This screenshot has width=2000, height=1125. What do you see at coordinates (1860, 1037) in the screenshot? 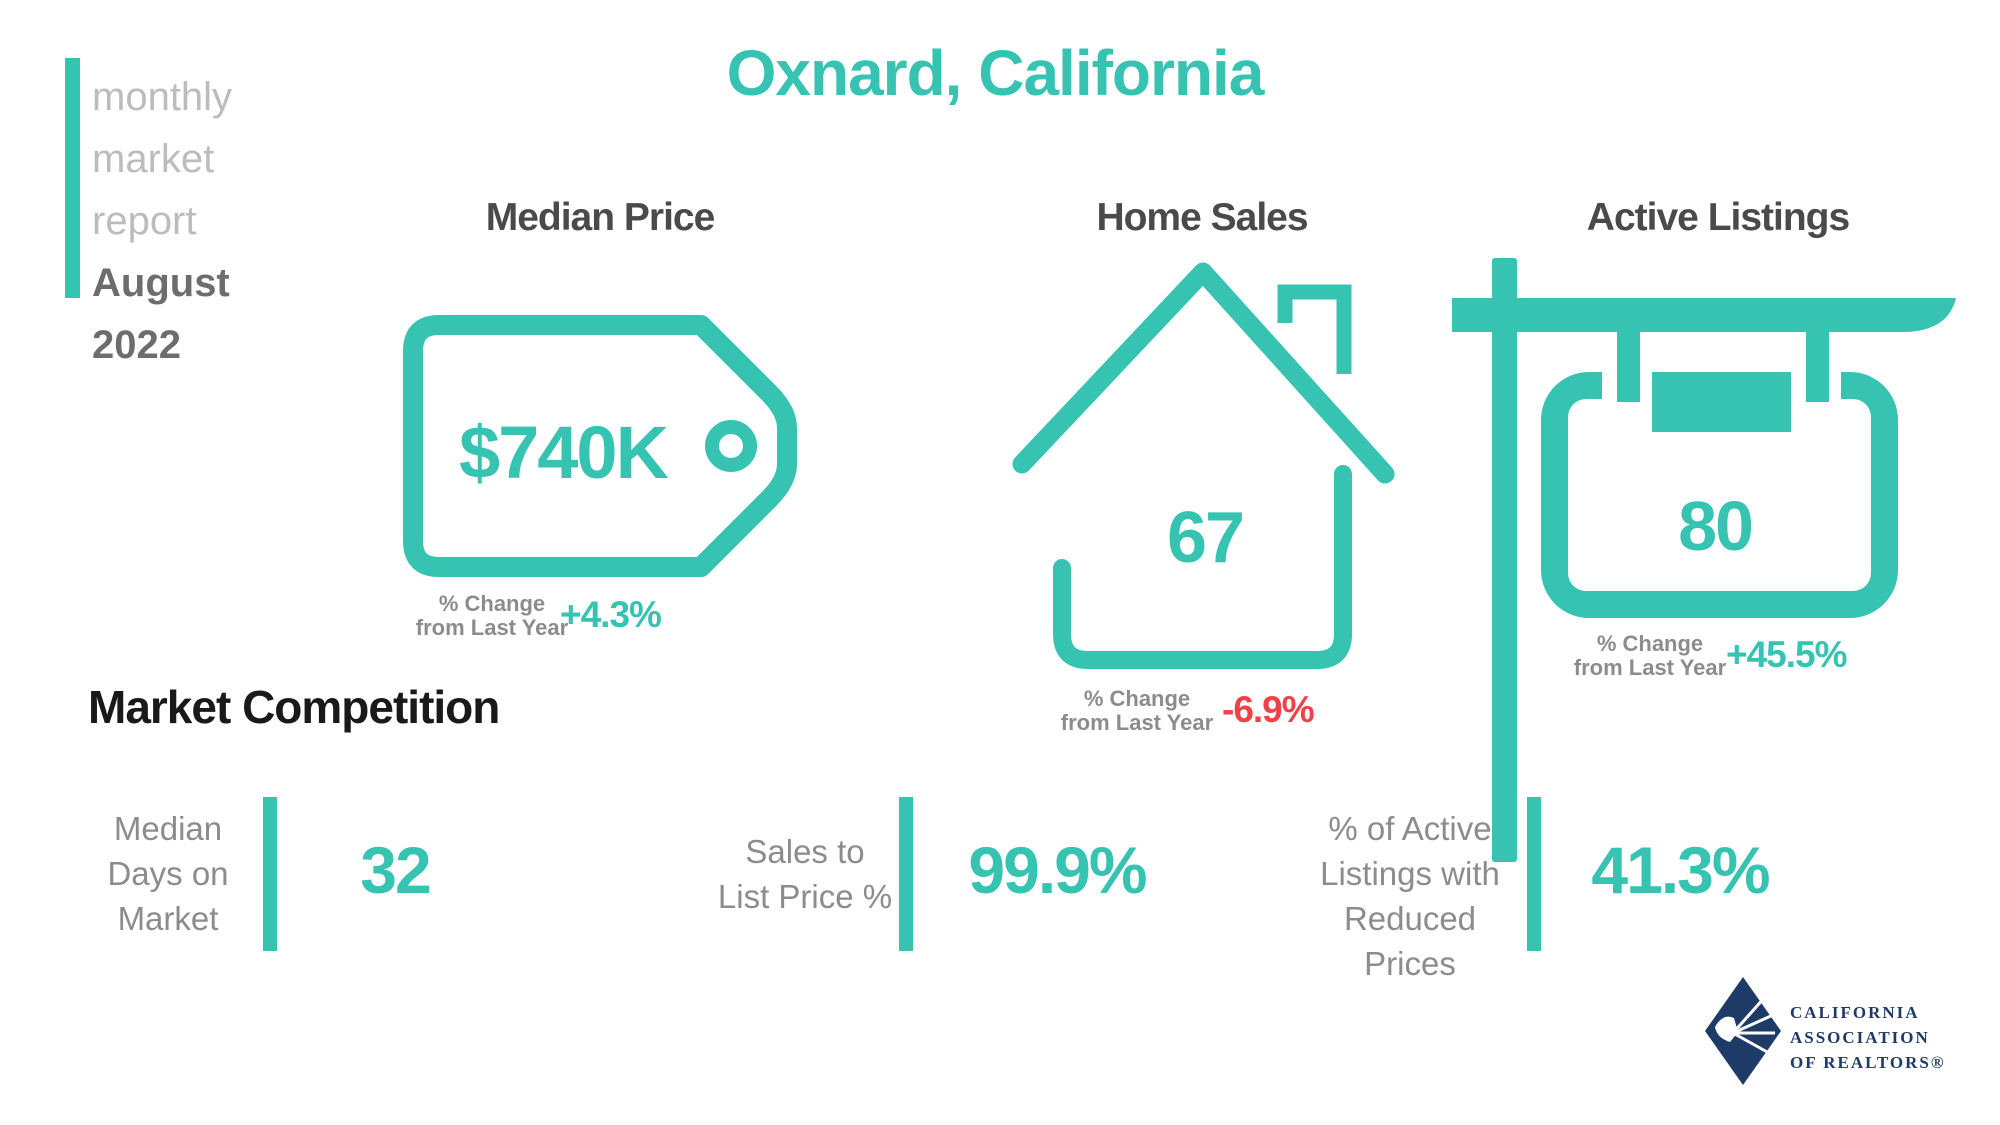
I see `logo-line-2: ASSOCIATION` at bounding box center [1860, 1037].